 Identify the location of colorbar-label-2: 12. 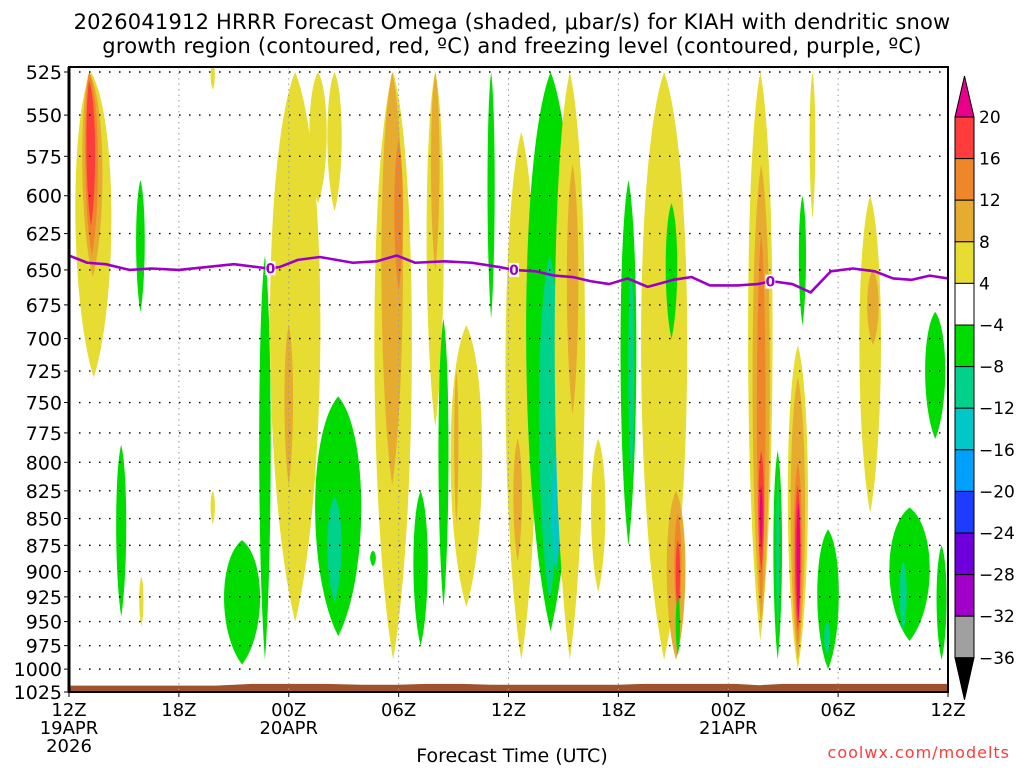
(990, 201).